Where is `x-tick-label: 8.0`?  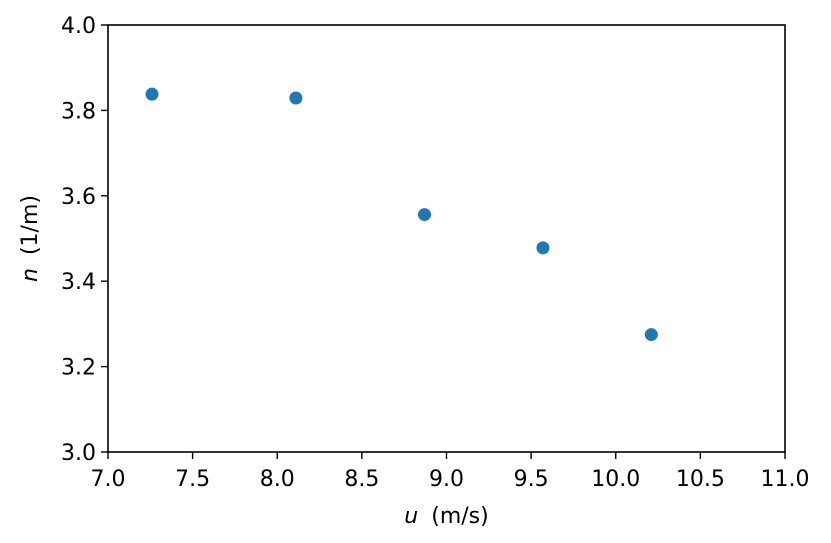
x-tick-label: 8.0 is located at coordinates (277, 479).